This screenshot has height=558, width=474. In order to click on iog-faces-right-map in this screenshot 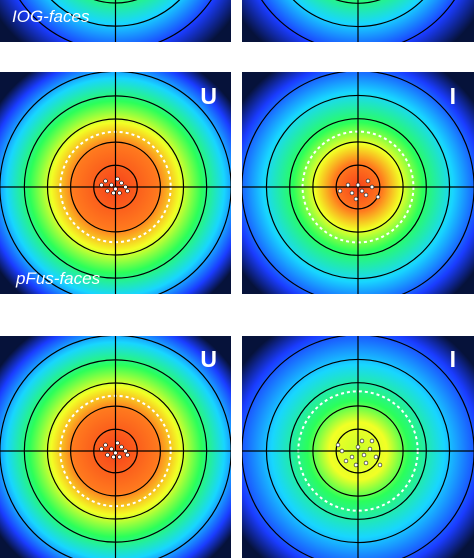, I will do `click(358, 21)`.